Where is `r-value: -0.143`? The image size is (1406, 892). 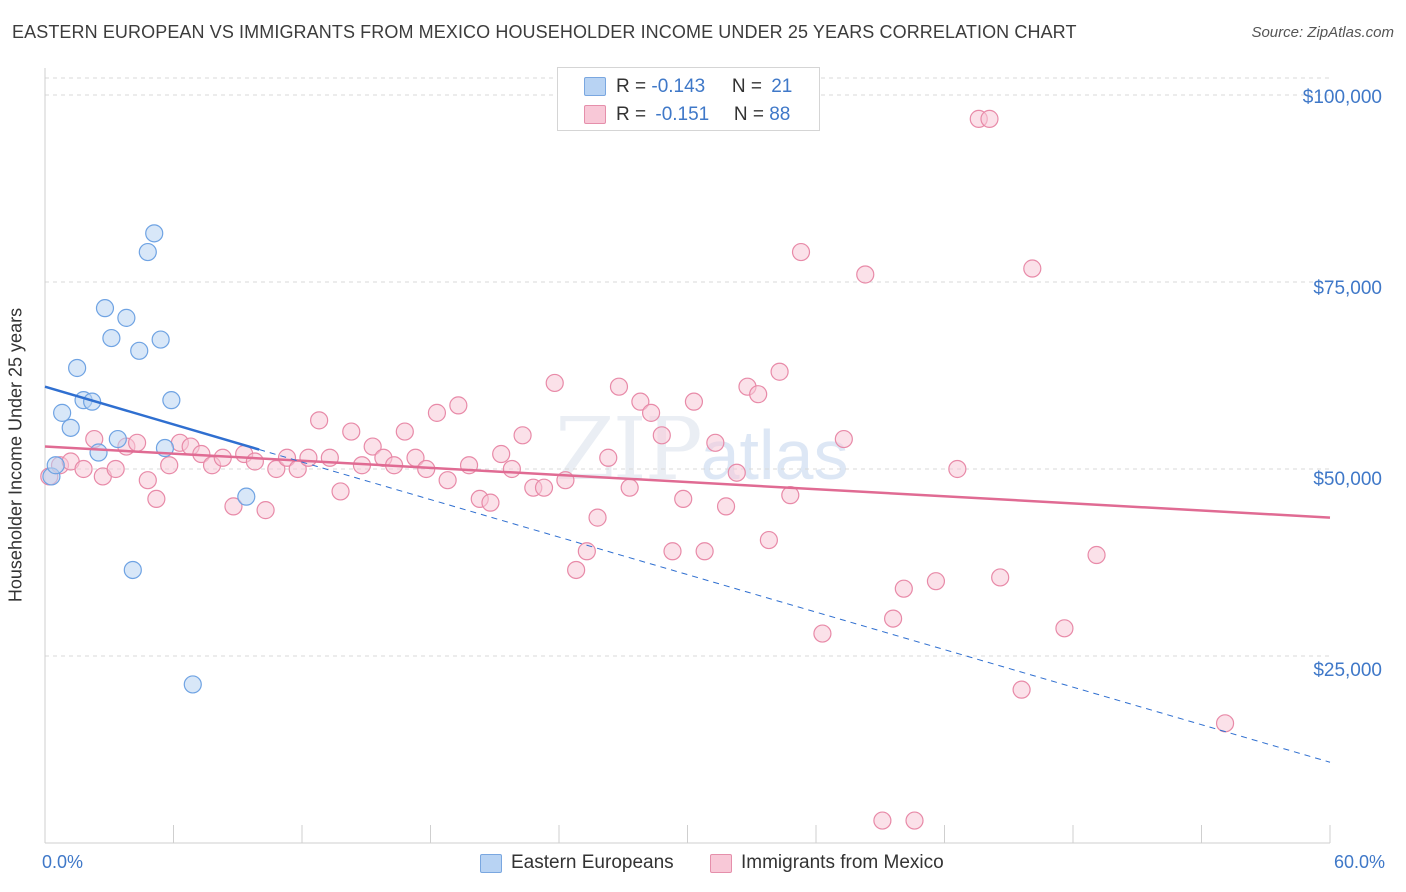
r-value: -0.143 is located at coordinates (678, 86).